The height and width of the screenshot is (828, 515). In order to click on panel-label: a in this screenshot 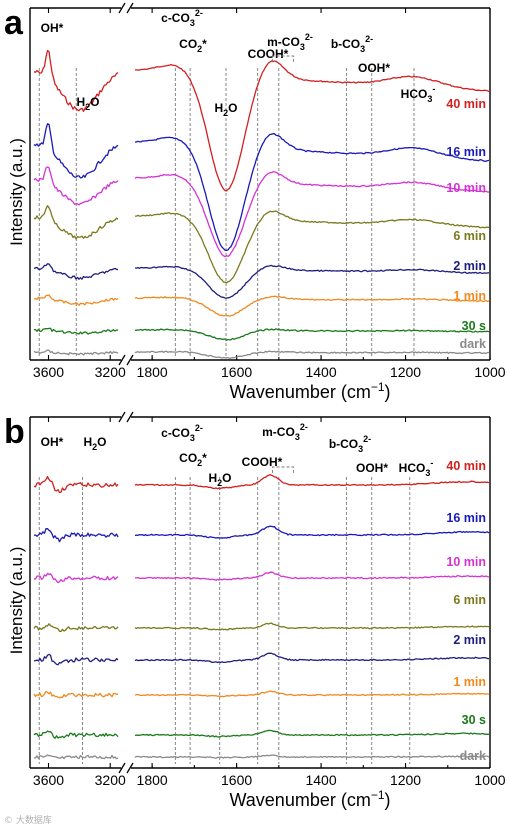, I will do `click(14, 23)`.